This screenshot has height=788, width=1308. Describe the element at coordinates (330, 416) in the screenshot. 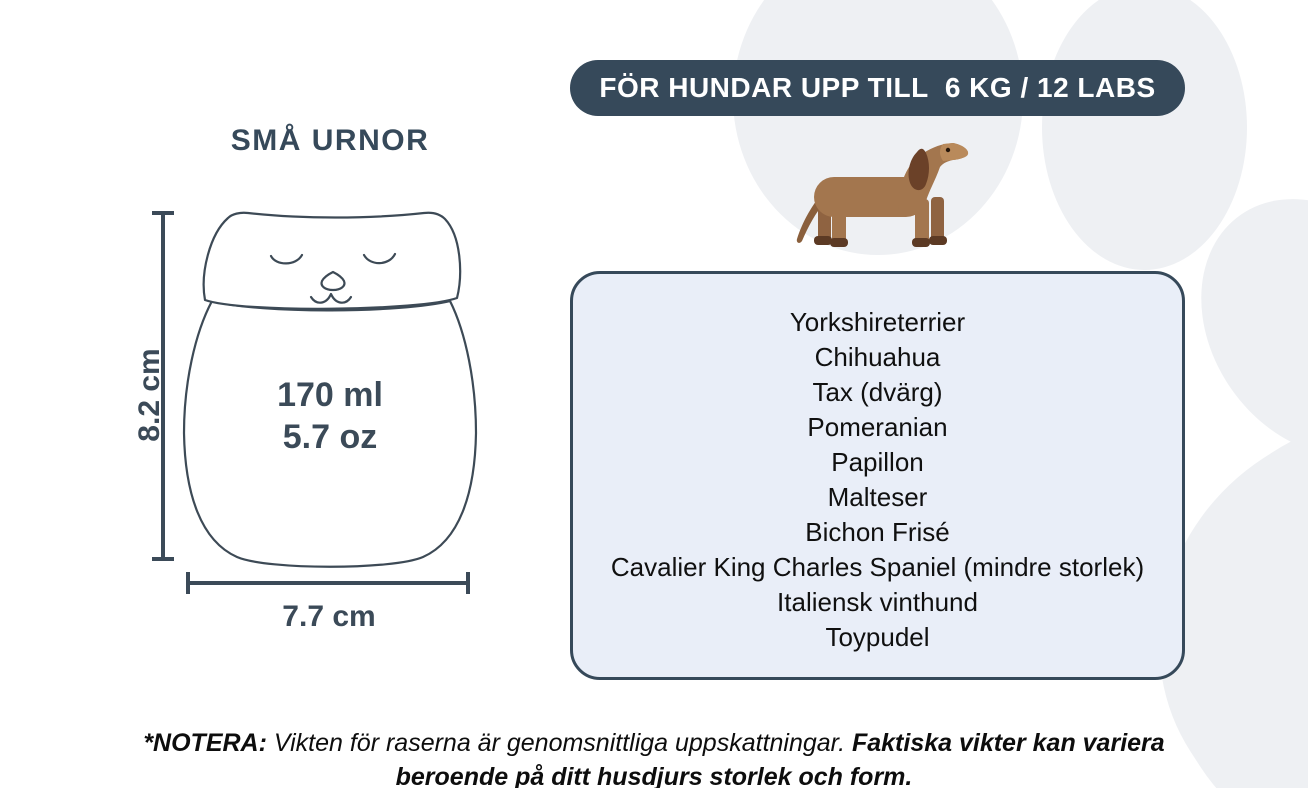

I see `urn-volume-label: 170 ml 5.7 oz` at that location.